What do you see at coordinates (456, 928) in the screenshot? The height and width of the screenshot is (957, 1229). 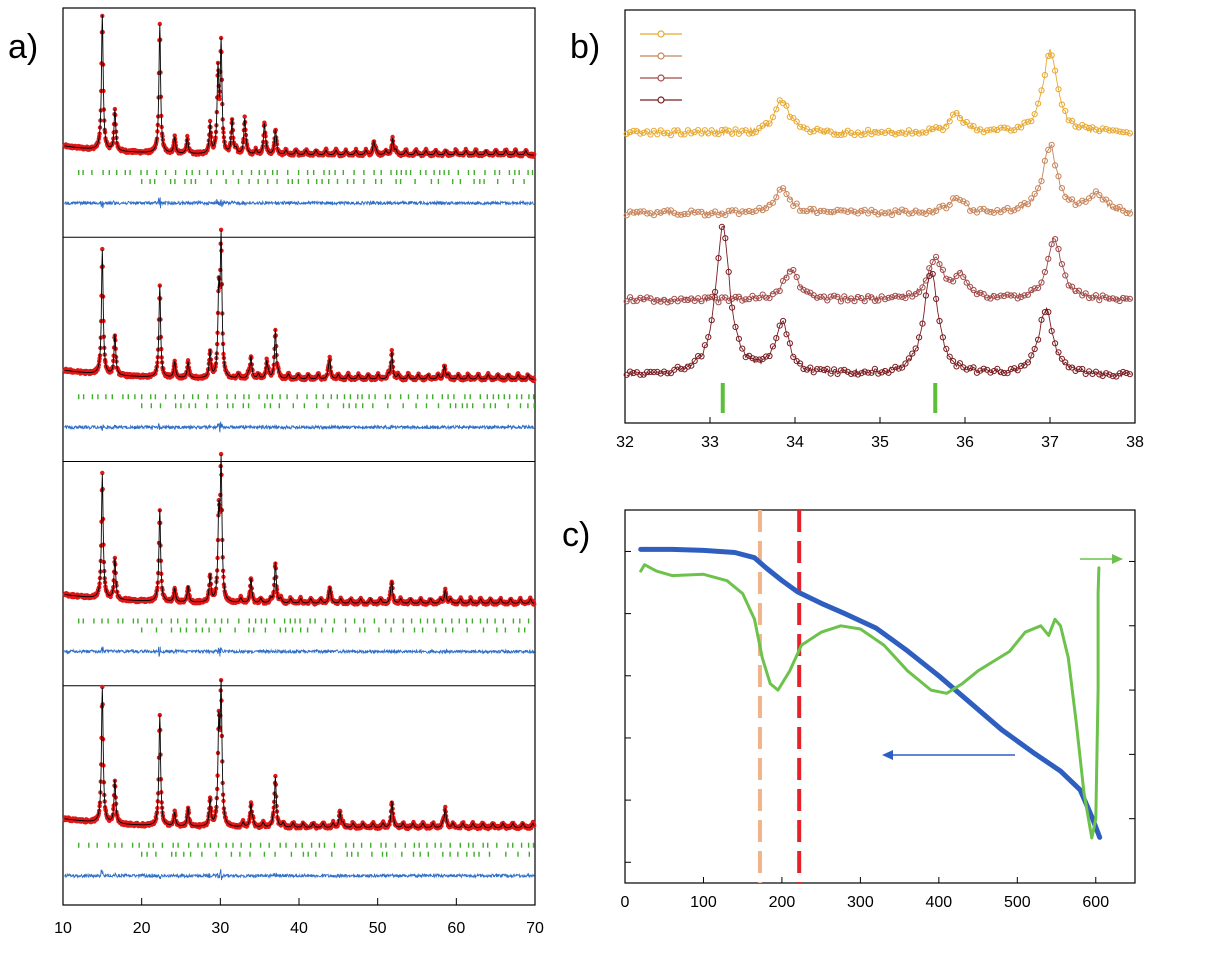 I see `panel-a-xtick-label: 60` at bounding box center [456, 928].